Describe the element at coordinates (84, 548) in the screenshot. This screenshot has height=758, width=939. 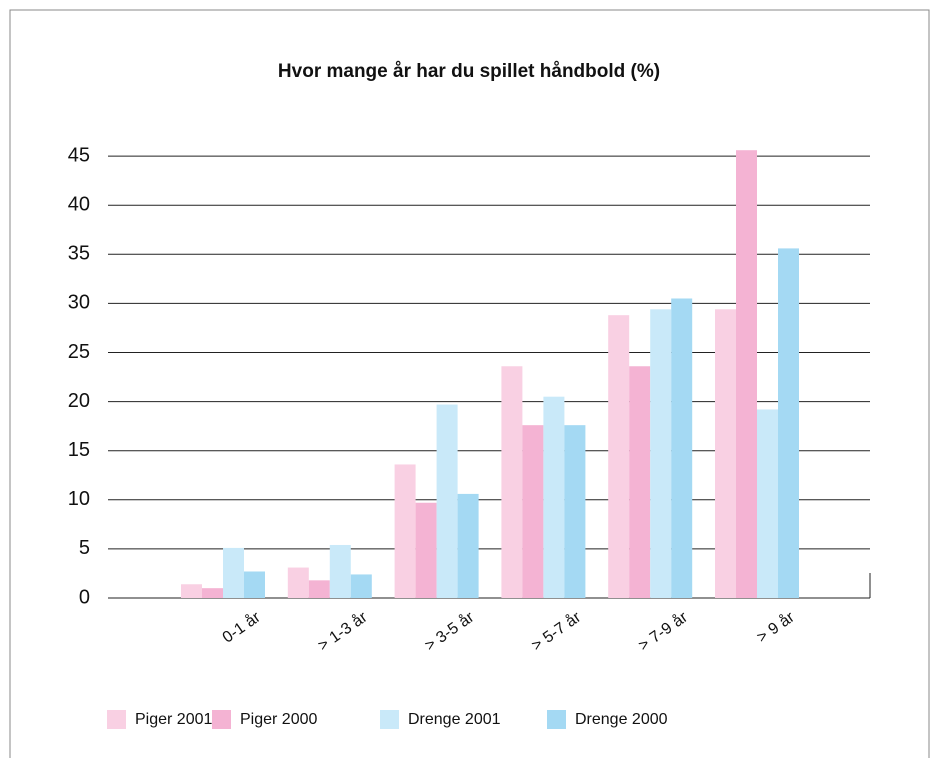
I see `y-tick-label: 5` at that location.